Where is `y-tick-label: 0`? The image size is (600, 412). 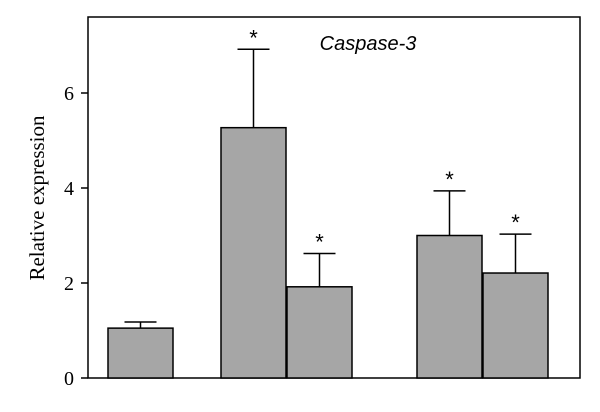 y-tick-label: 0 is located at coordinates (69, 379).